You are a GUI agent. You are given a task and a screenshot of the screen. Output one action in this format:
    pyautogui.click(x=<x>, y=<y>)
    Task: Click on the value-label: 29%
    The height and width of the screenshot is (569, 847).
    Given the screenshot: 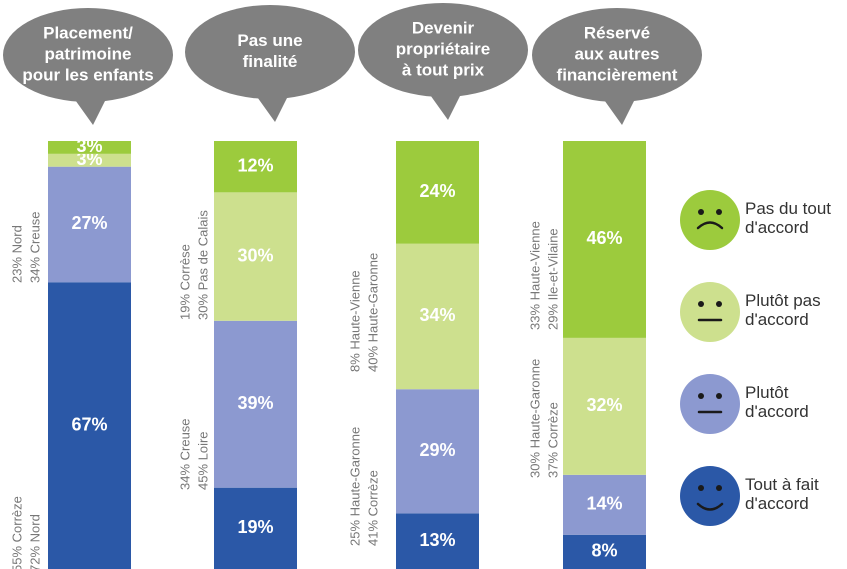 What is the action you would take?
    pyautogui.click(x=437, y=450)
    